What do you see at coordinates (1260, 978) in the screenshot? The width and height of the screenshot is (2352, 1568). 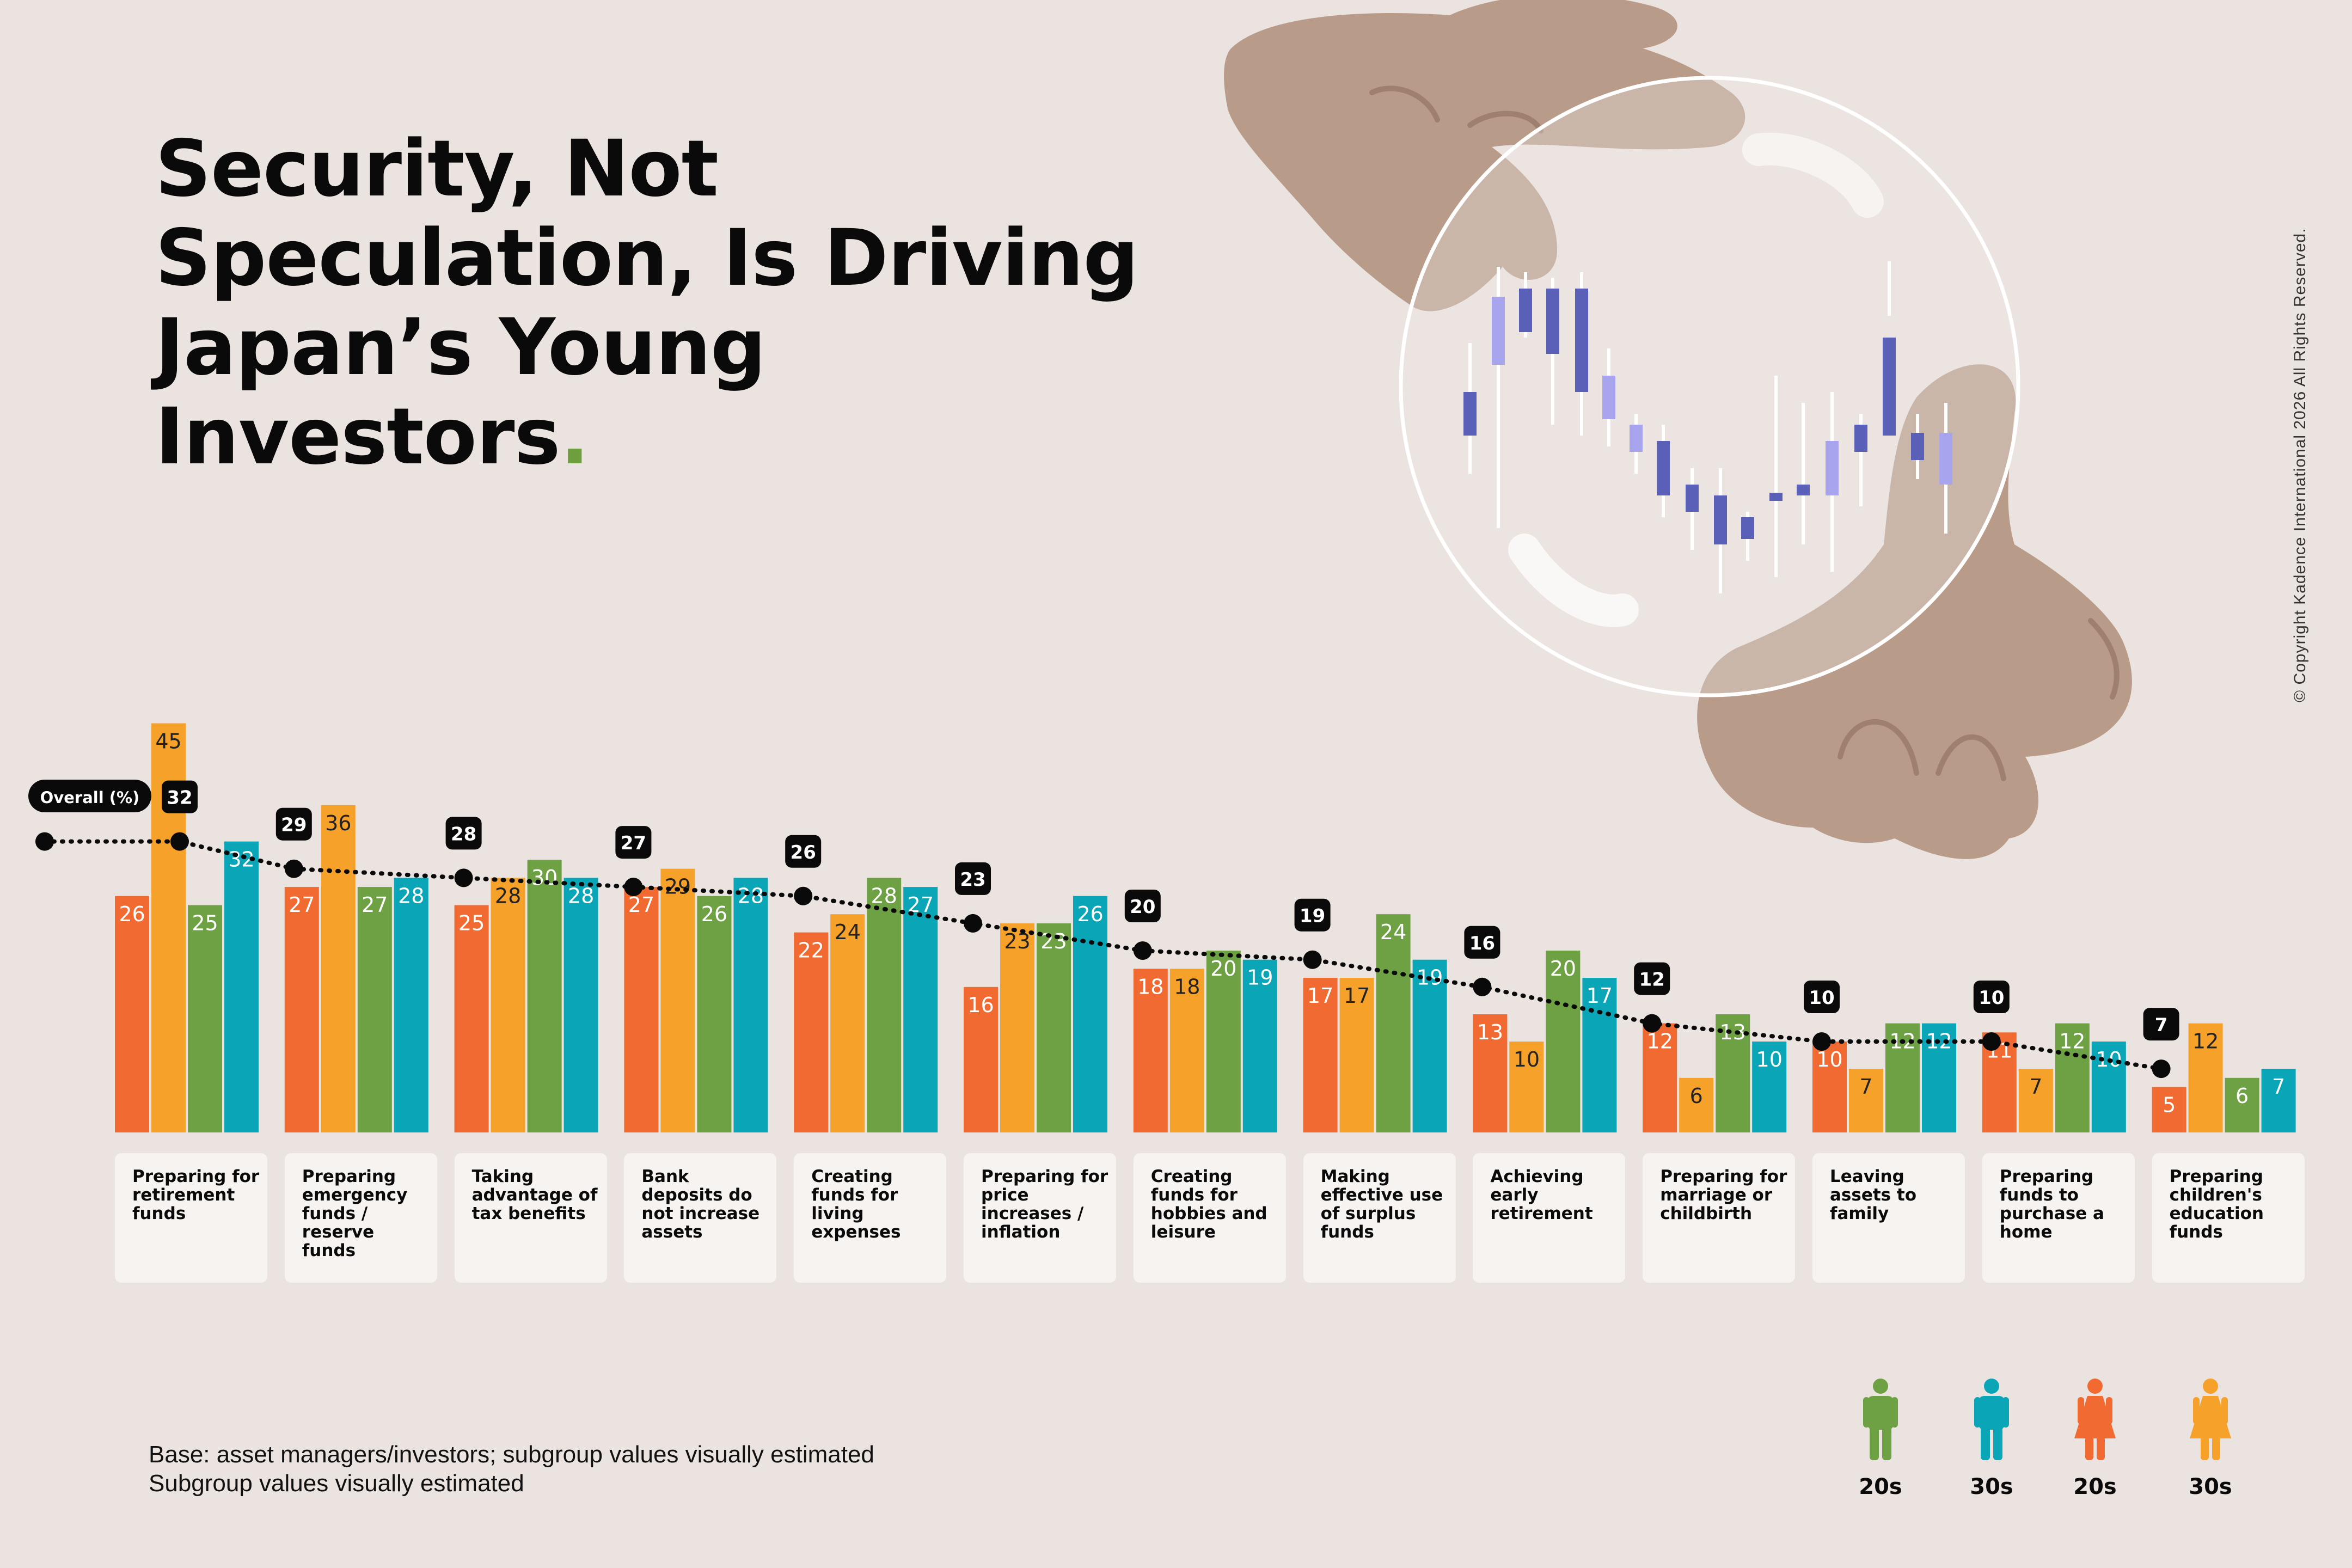 I see `bar-value-label: 19` at bounding box center [1260, 978].